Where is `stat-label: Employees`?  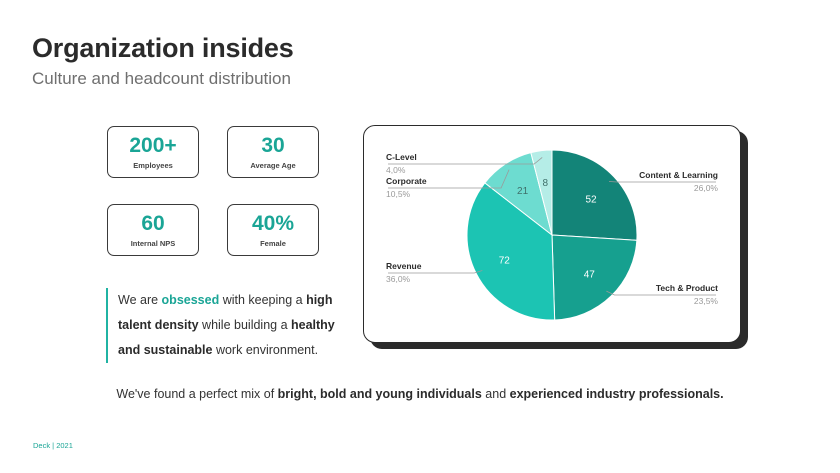 stat-label: Employees is located at coordinates (153, 165).